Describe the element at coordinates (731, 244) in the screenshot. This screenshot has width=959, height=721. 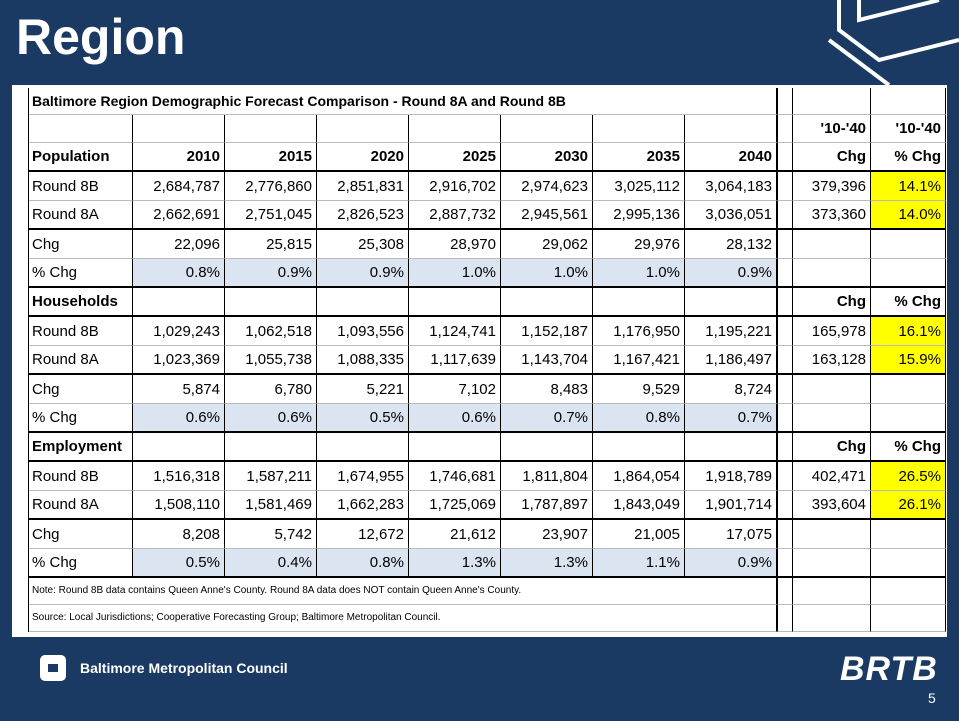
I see `value-cell: 28,132` at that location.